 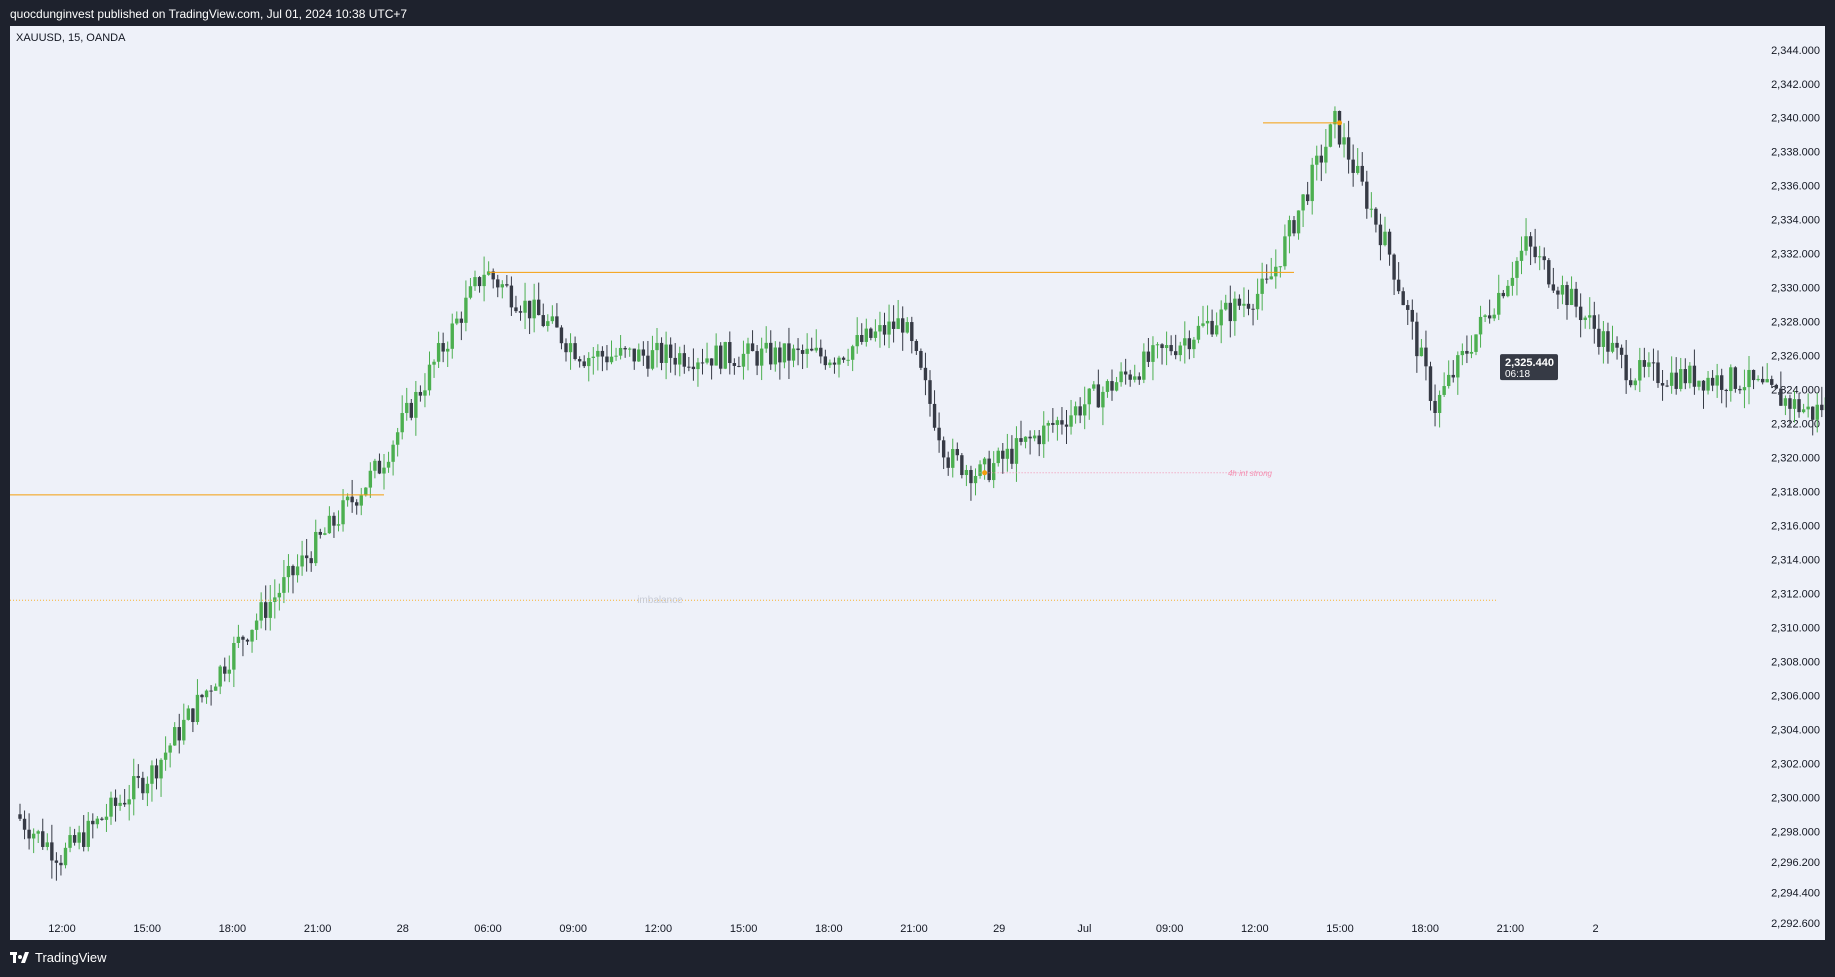 I want to click on x-tick-label: 21:00, so click(x=914, y=929).